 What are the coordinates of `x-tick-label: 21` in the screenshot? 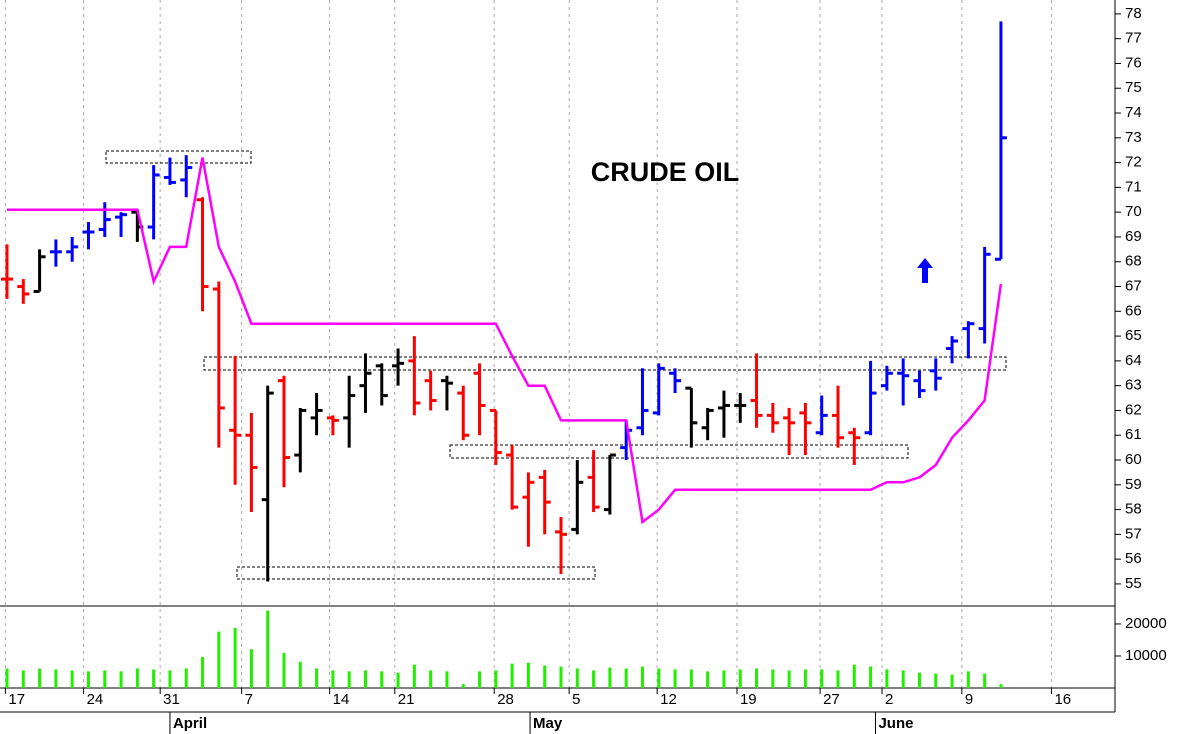 It's located at (406, 699).